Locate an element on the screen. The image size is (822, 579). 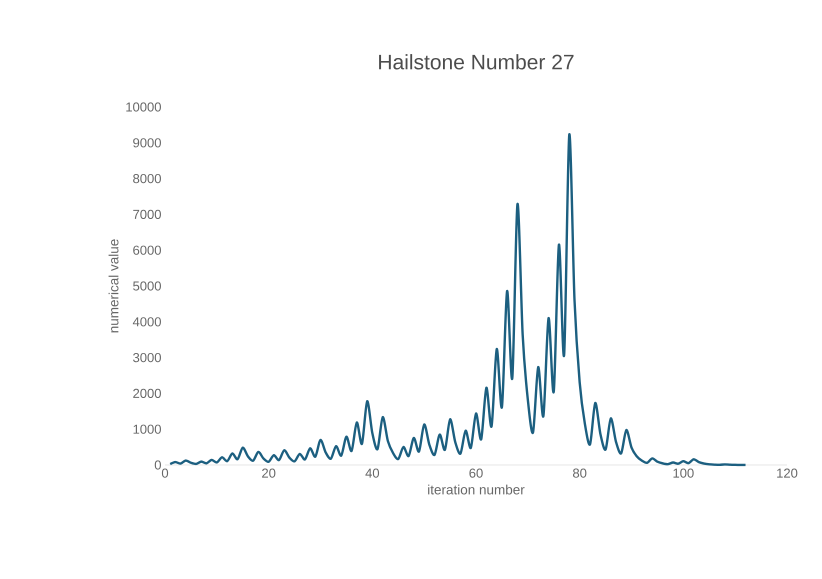
y-tick-label: 6000 is located at coordinates (147, 250).